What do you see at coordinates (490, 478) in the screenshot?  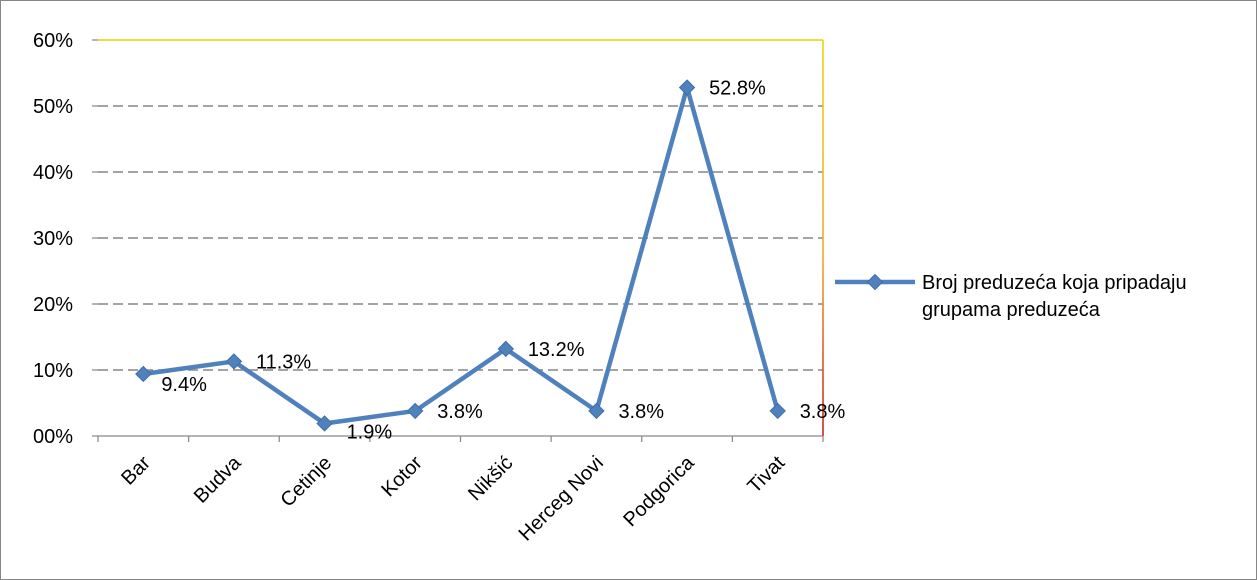 I see `x-tick-label: Nikšić` at bounding box center [490, 478].